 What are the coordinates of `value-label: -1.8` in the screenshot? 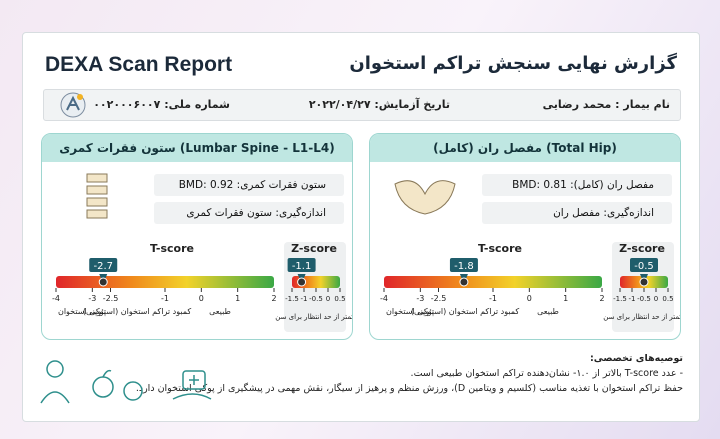 It's located at (464, 266).